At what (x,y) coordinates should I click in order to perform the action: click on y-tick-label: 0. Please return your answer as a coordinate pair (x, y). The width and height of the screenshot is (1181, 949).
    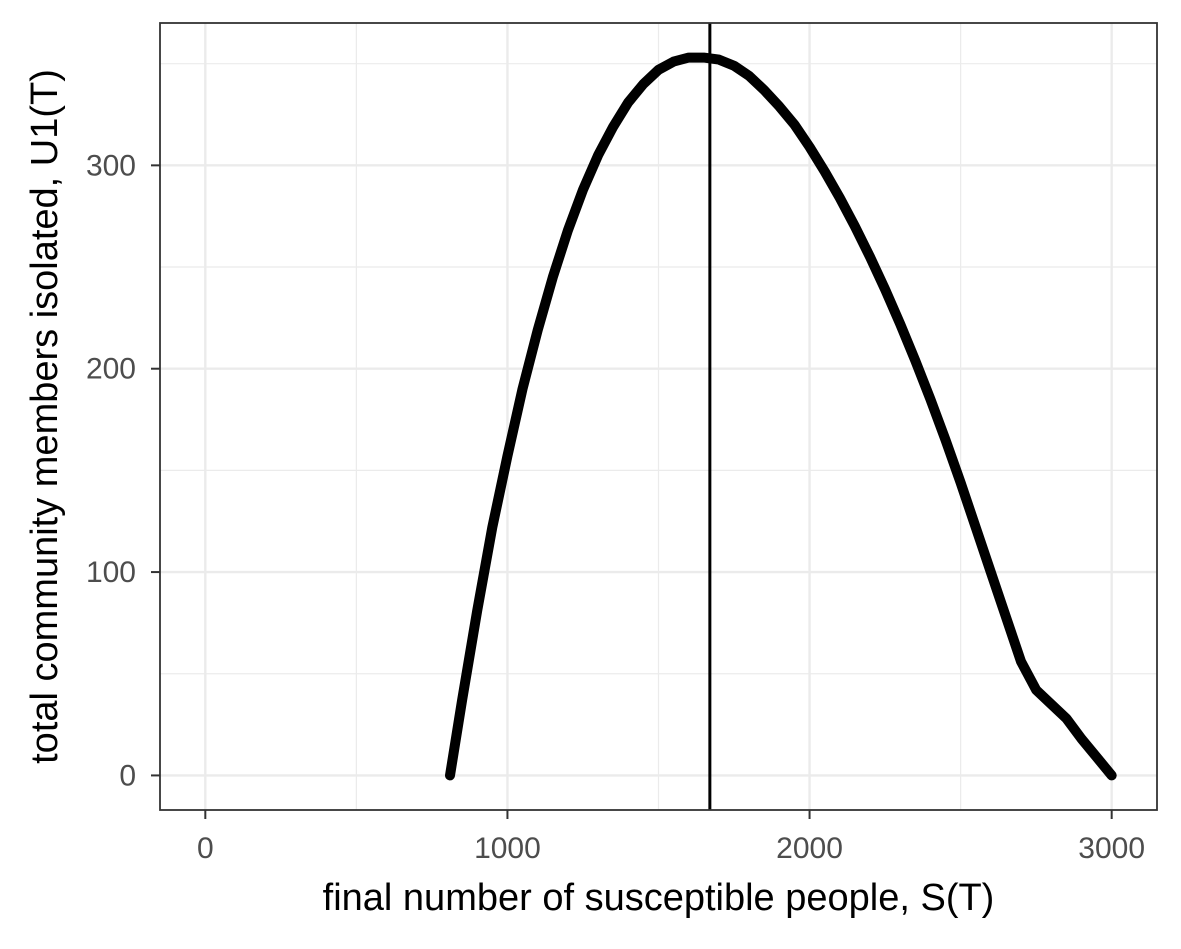
    Looking at the image, I should click on (127, 775).